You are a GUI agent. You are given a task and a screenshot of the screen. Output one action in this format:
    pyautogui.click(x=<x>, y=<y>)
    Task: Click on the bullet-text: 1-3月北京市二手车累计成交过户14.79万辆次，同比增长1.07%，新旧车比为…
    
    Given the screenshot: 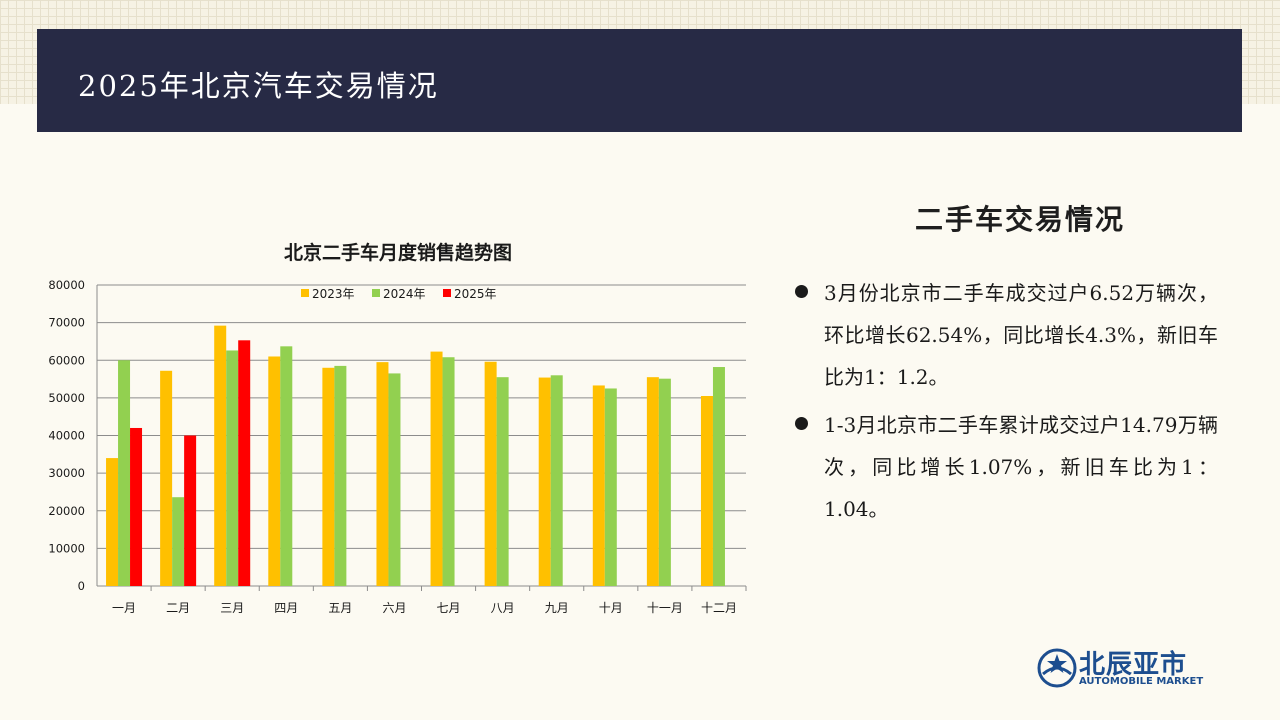 What is the action you would take?
    pyautogui.click(x=1021, y=467)
    